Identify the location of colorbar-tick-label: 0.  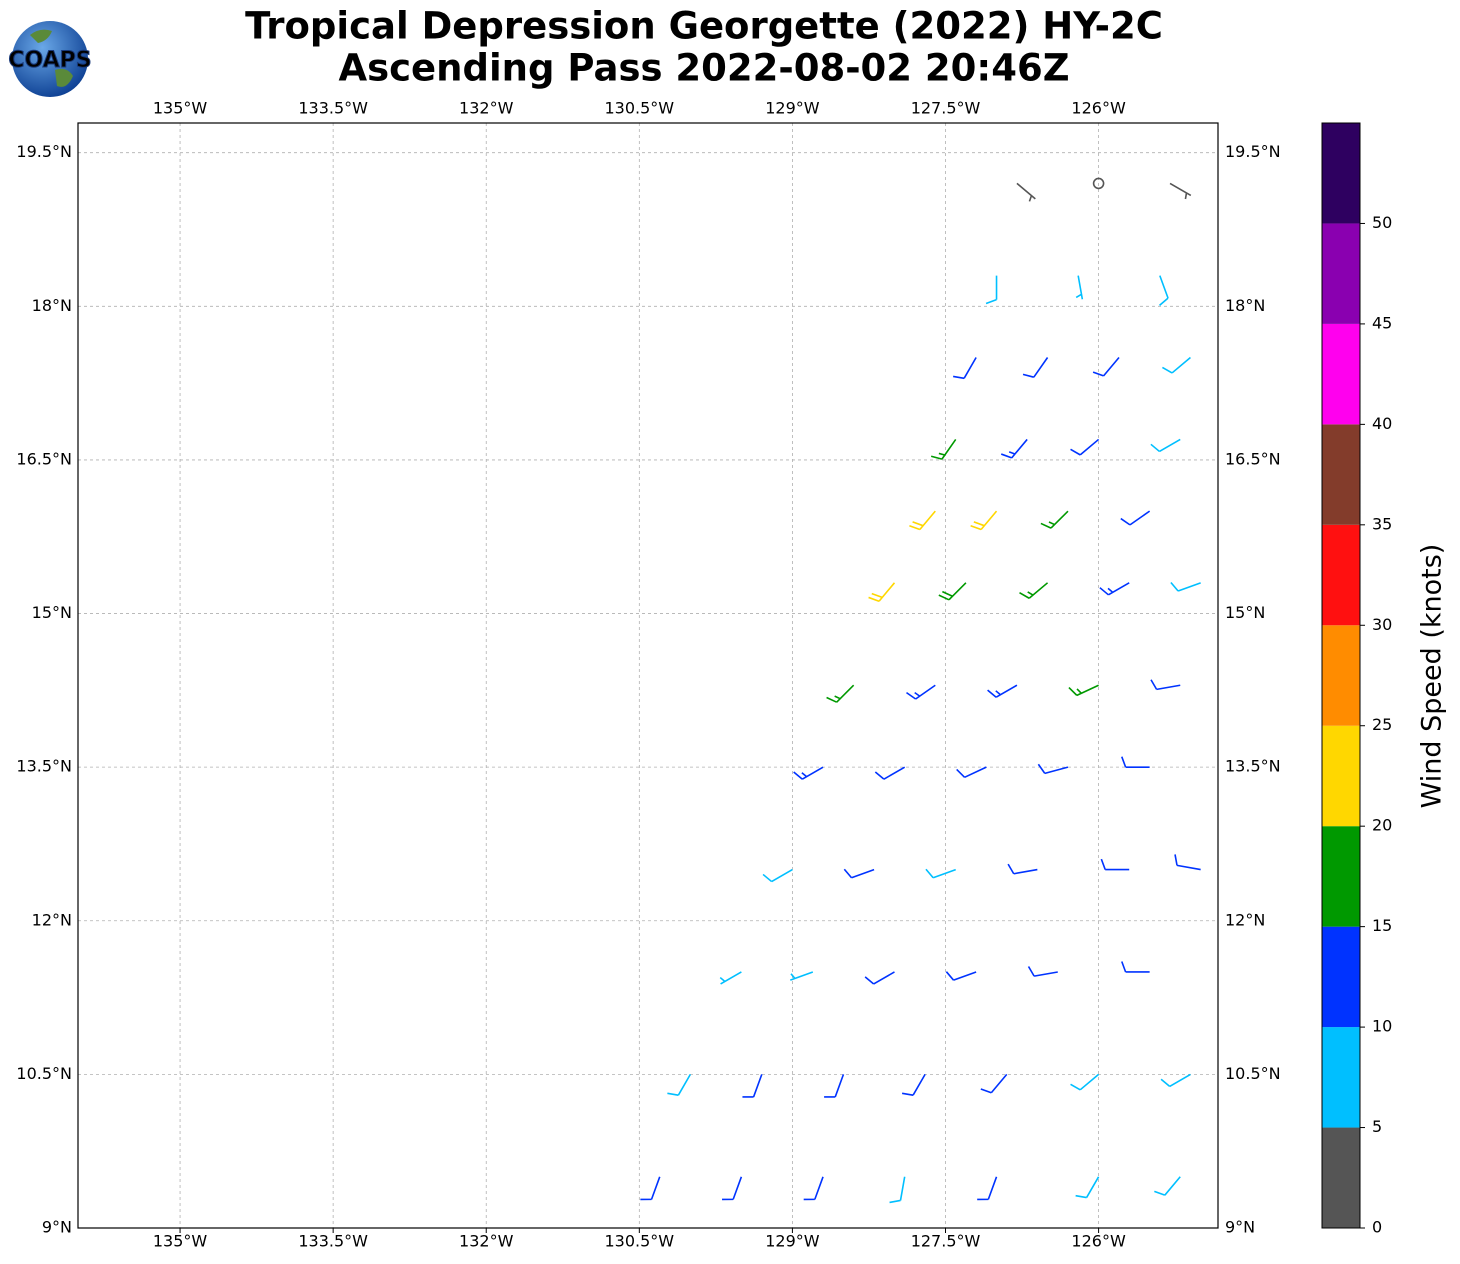
(1377, 1227).